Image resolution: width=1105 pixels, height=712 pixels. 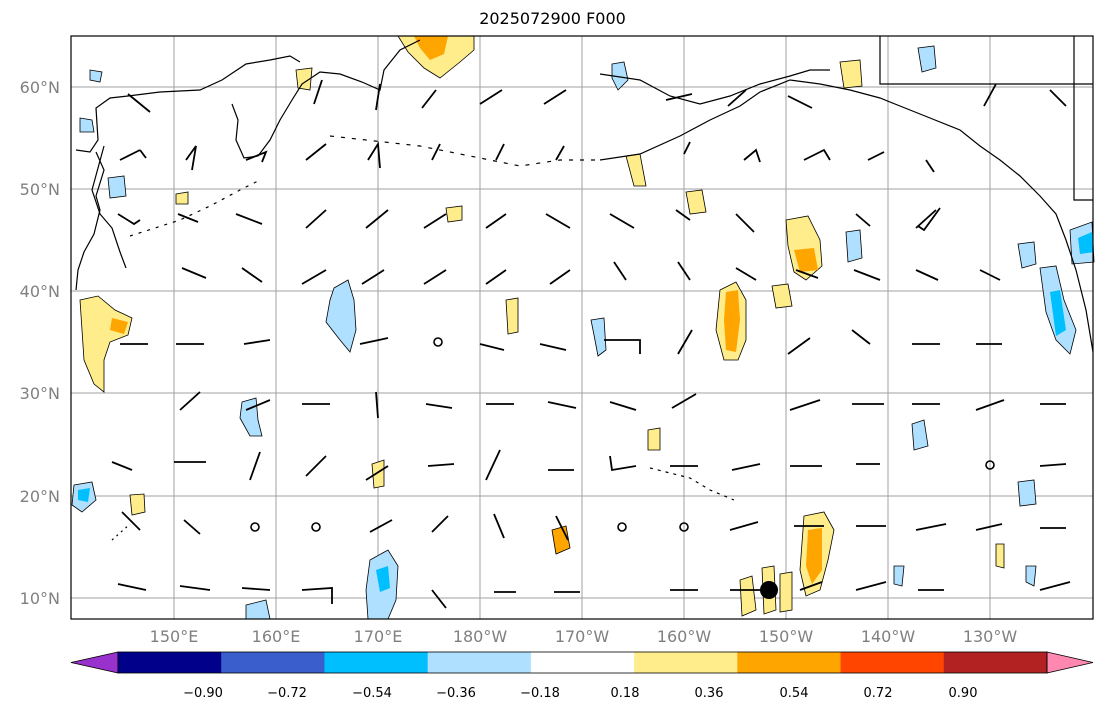 I want to click on colorbar-label: −0.18, so click(x=540, y=693).